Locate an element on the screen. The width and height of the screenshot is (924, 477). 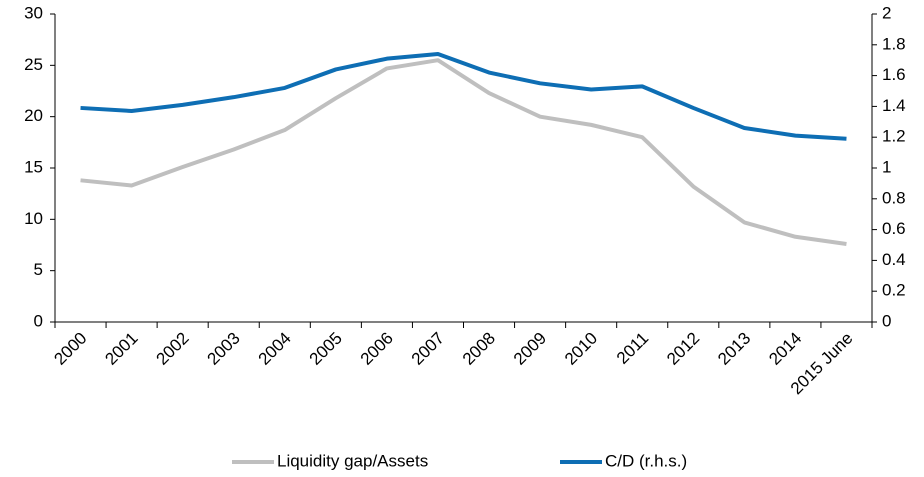
x-tick-label: 2007 is located at coordinates (428, 349).